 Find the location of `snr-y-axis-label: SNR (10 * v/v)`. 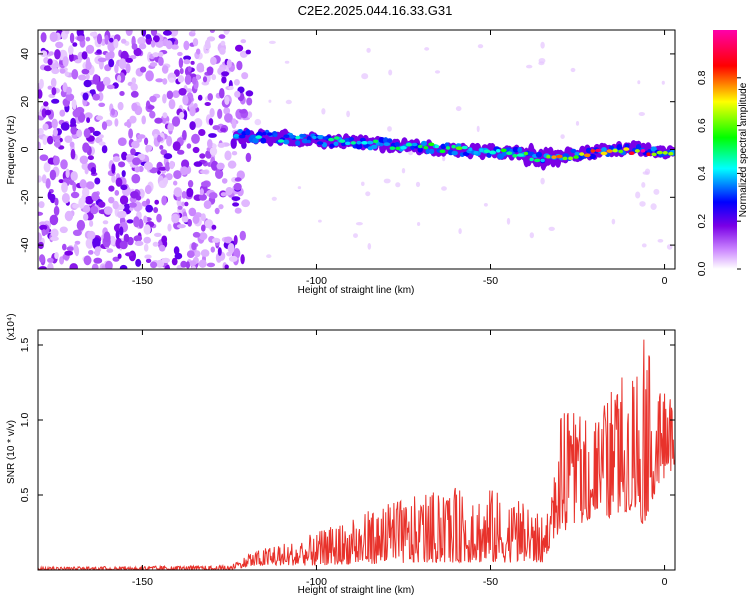

snr-y-axis-label: SNR (10 * v/v) is located at coordinates (11, 452).